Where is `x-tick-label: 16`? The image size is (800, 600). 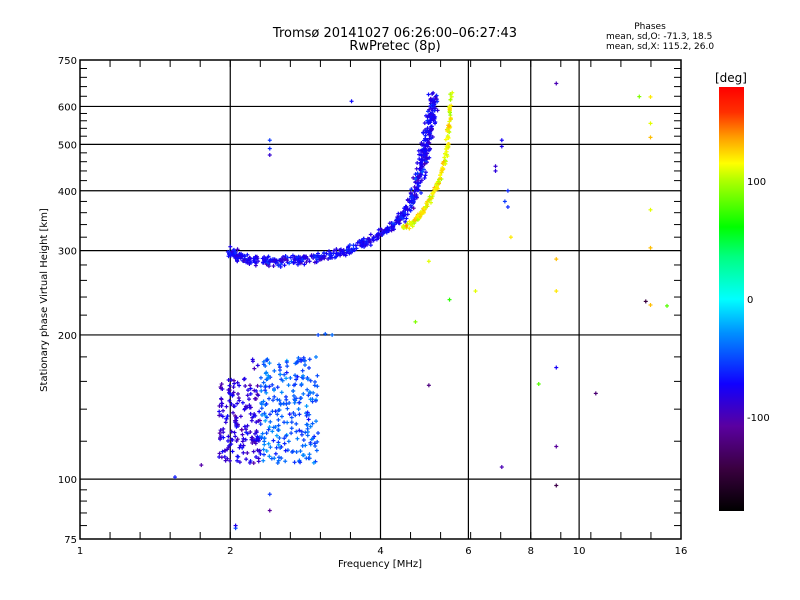 x-tick-label: 16 is located at coordinates (681, 551).